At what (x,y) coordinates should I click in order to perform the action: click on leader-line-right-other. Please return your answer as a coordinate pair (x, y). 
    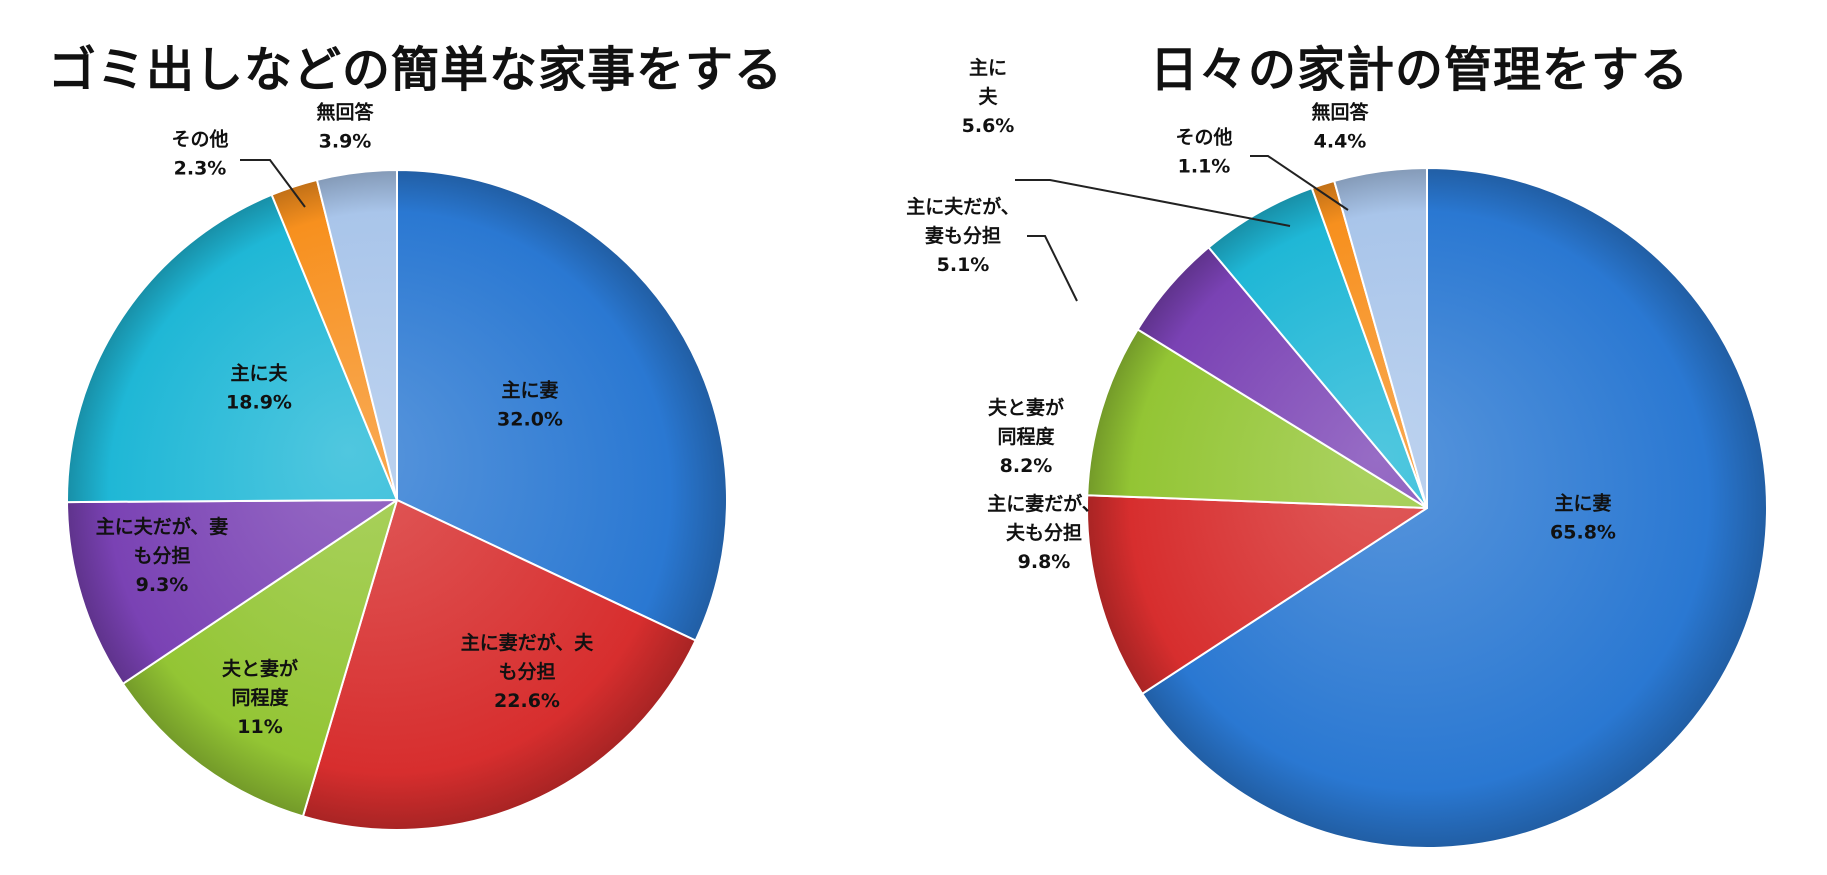
    Looking at the image, I should click on (1299, 183).